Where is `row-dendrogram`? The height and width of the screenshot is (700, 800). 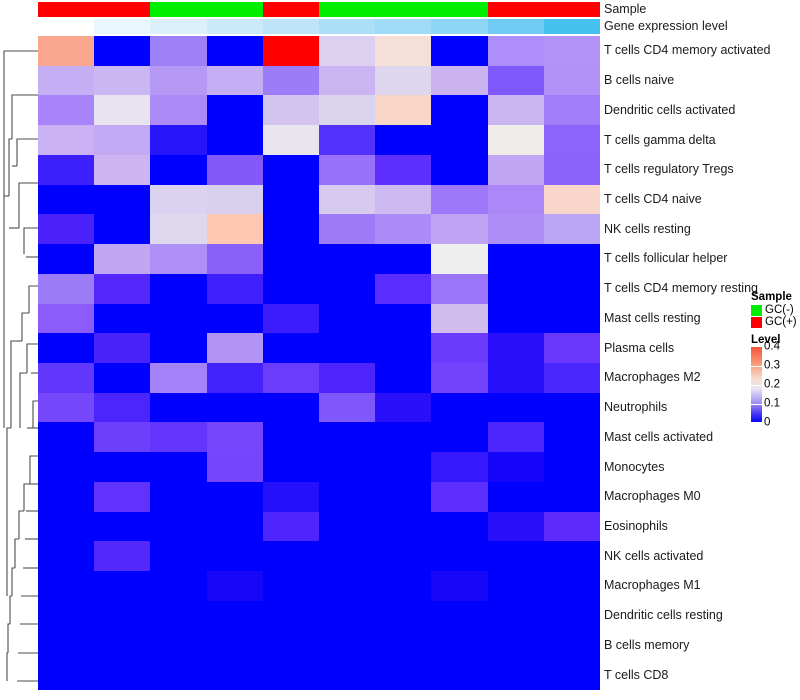 row-dendrogram is located at coordinates (20, 366).